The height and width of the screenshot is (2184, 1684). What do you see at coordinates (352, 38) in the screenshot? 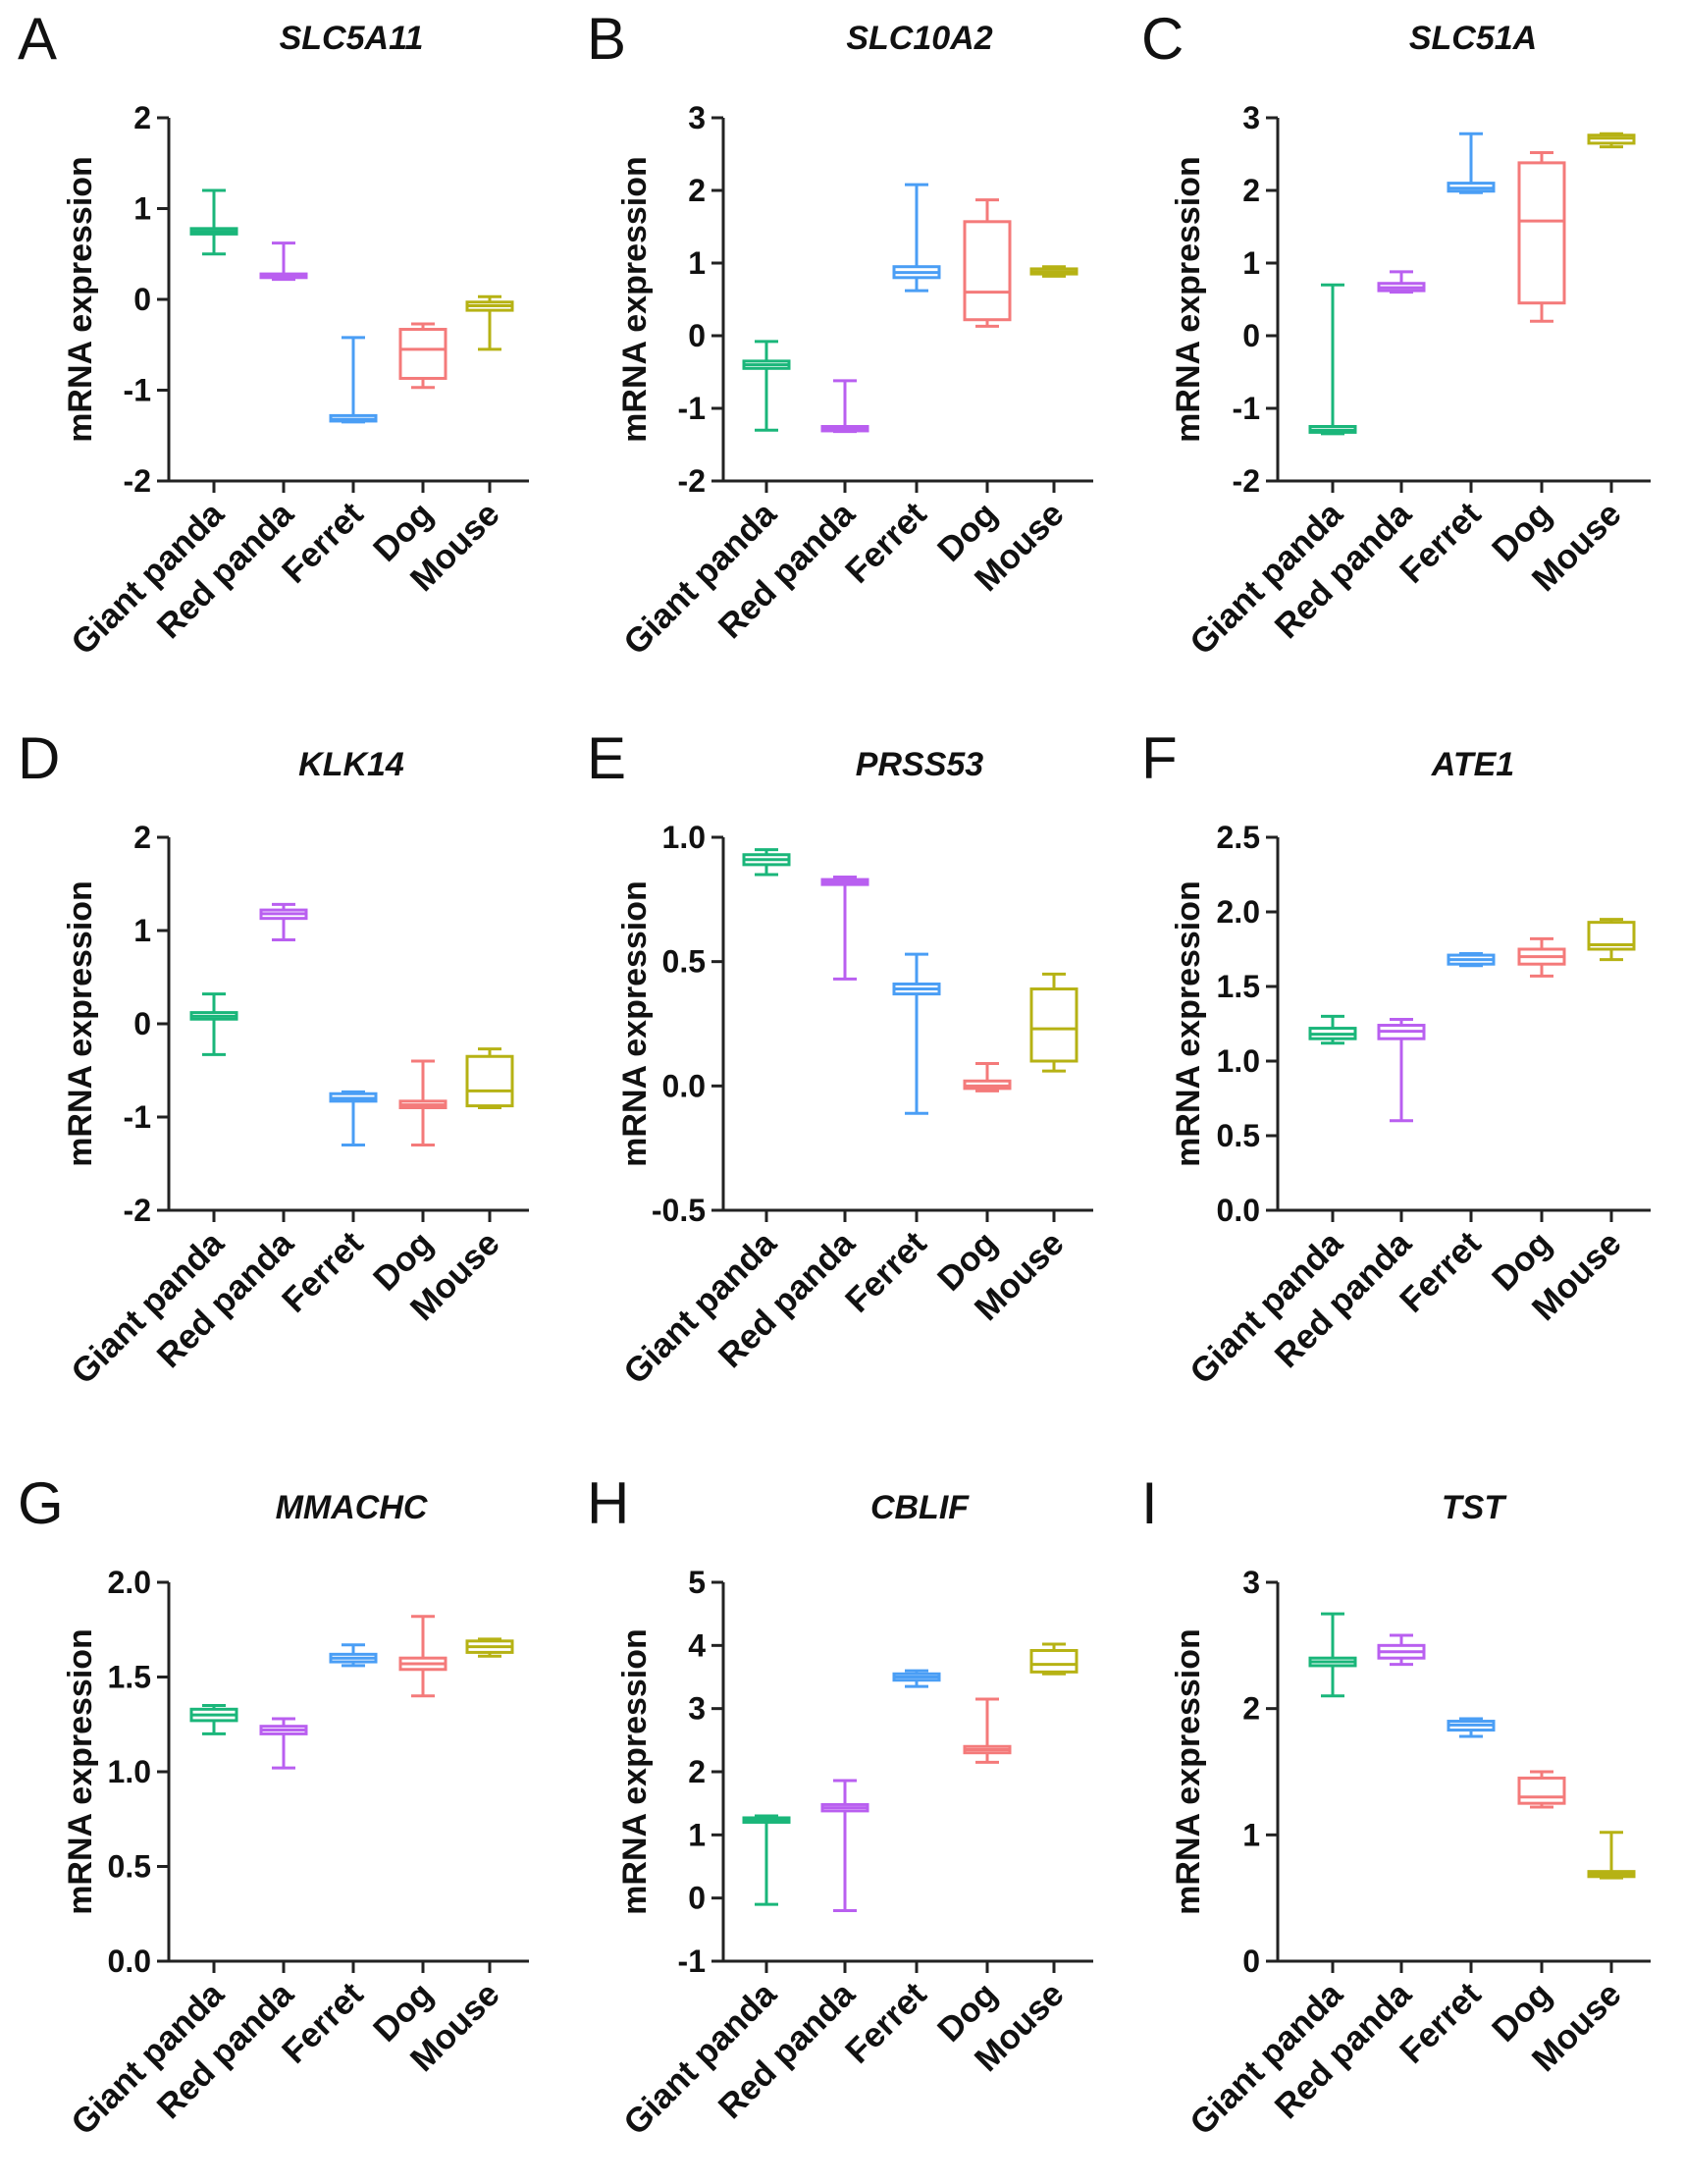
I see `gene-title: SLC5A11` at bounding box center [352, 38].